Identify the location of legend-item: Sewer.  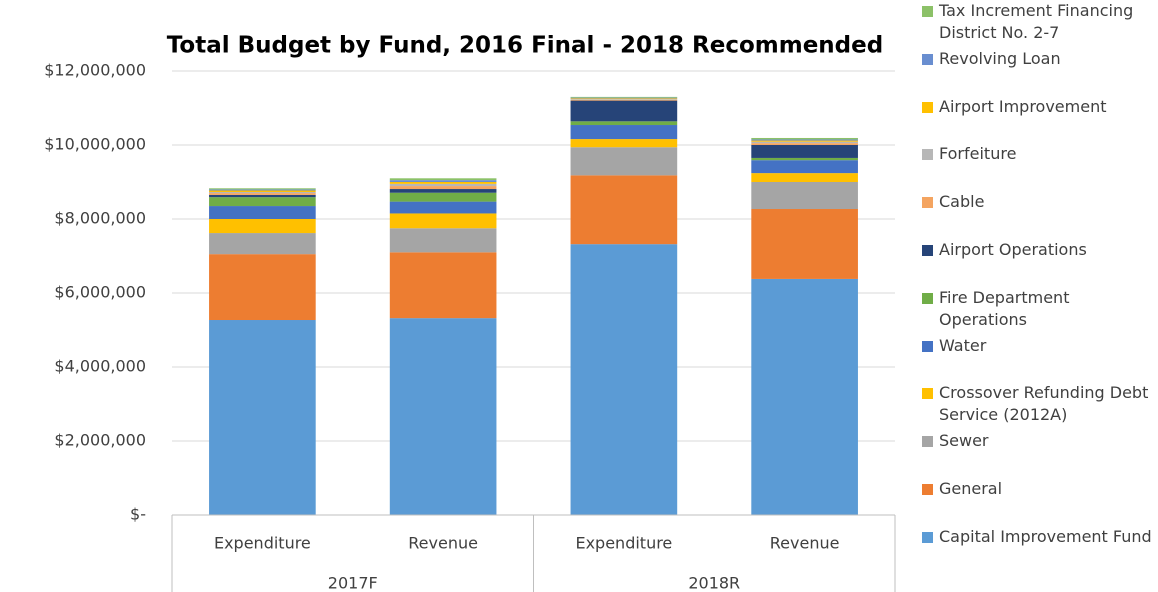
(1036, 454).